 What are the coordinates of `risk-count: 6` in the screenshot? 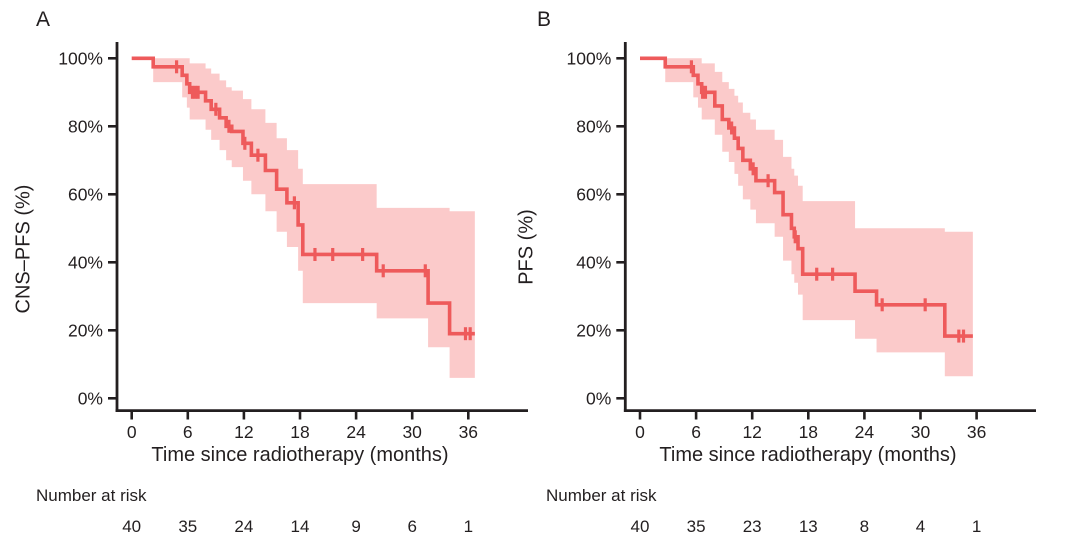 It's located at (412, 526).